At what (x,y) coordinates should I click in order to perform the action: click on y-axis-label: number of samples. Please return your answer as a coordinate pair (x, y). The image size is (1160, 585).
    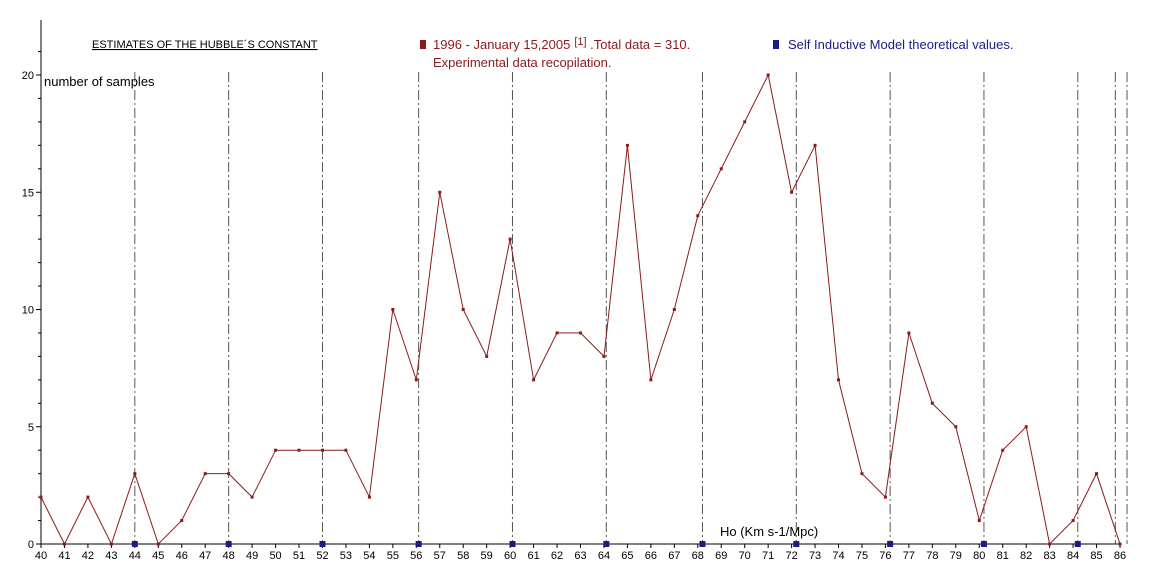
    Looking at the image, I should click on (99, 81).